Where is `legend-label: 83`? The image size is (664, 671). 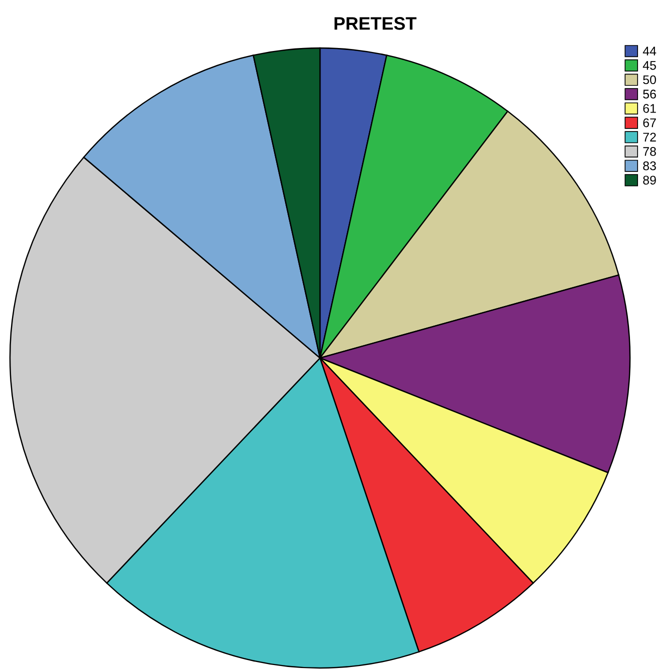 legend-label: 83 is located at coordinates (649, 165).